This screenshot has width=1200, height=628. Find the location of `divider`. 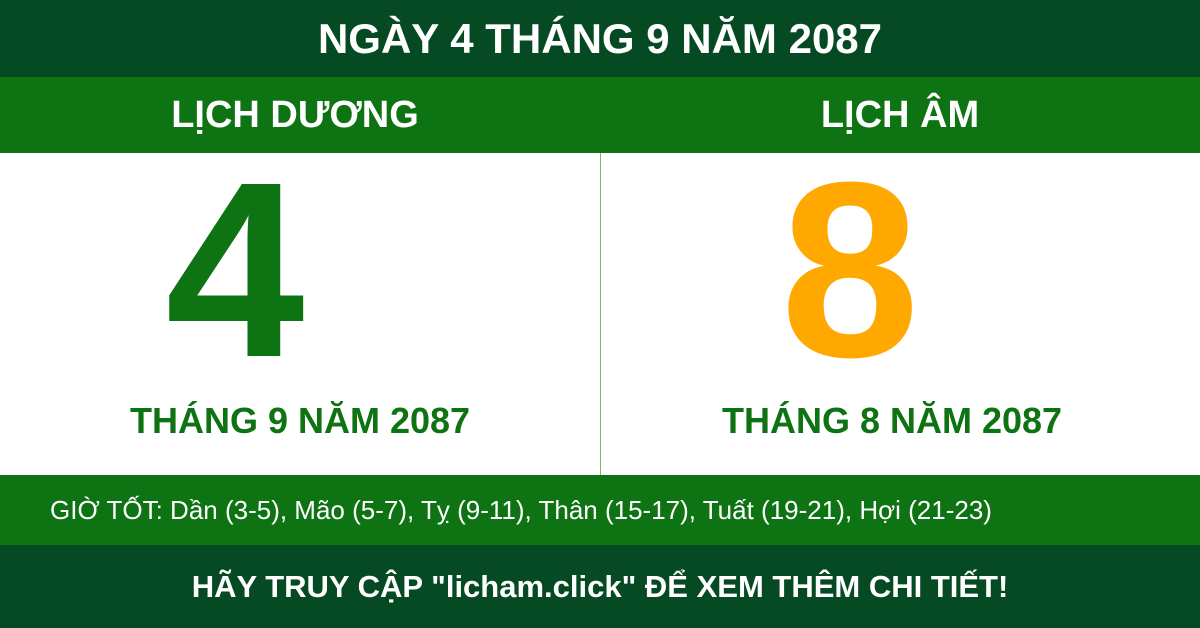

divider is located at coordinates (600, 314).